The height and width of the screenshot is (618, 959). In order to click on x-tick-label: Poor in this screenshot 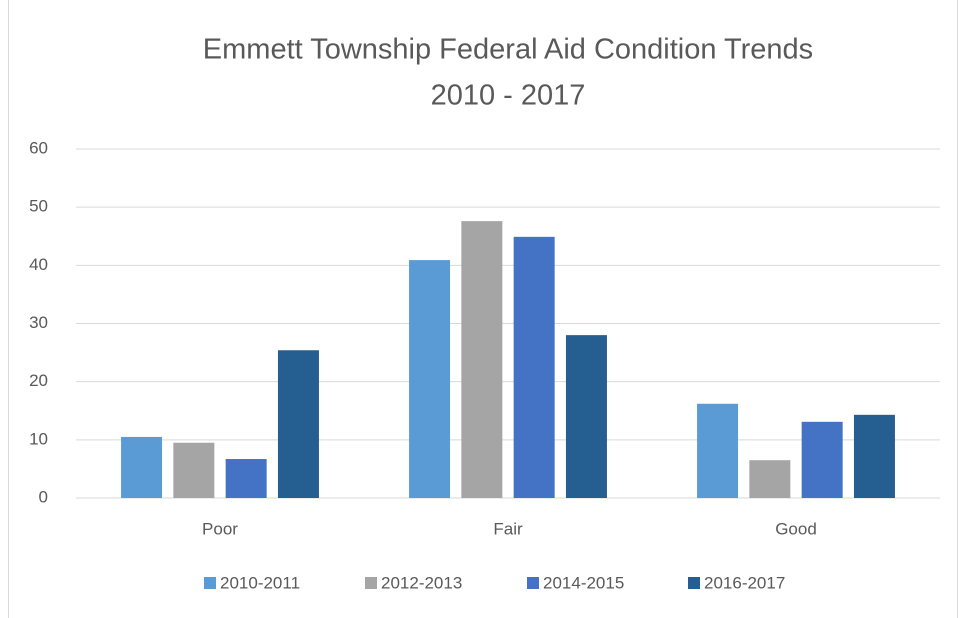, I will do `click(220, 528)`.